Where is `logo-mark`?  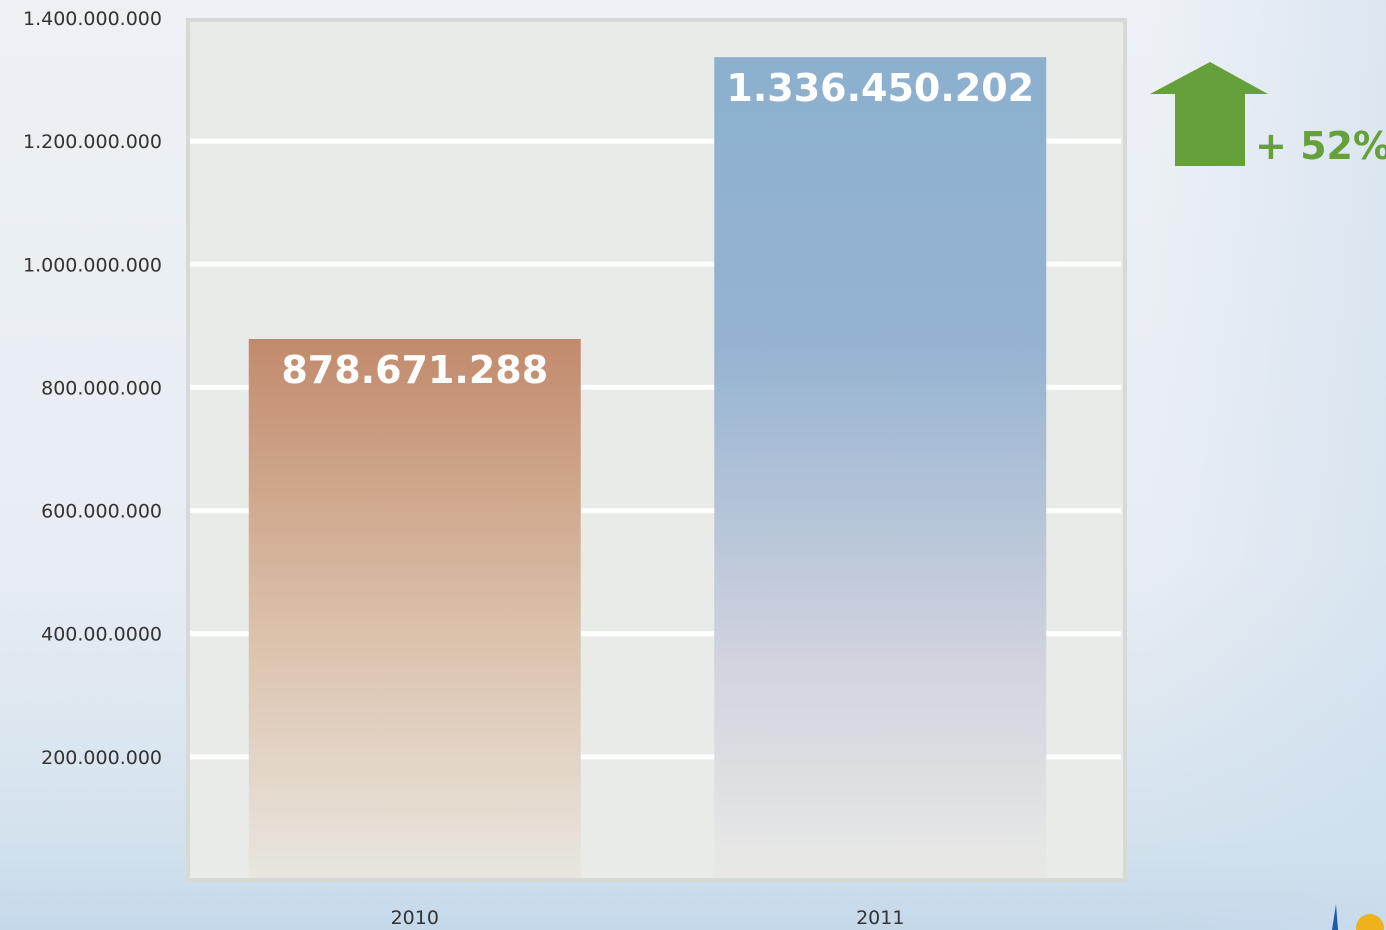
logo-mark is located at coordinates (1358, 917).